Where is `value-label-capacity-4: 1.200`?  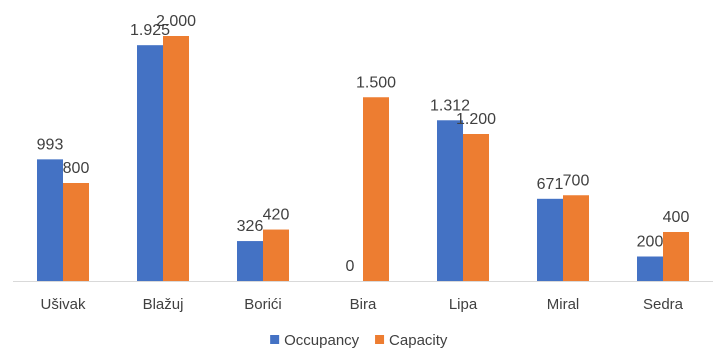 value-label-capacity-4: 1.200 is located at coordinates (476, 119).